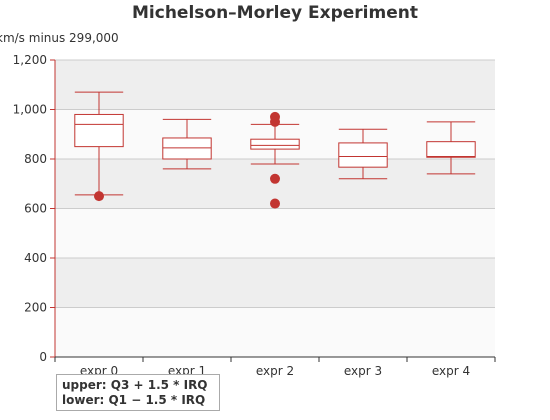  What do you see at coordinates (30, 110) in the screenshot?
I see `y-tick-label: 1,000` at bounding box center [30, 110].